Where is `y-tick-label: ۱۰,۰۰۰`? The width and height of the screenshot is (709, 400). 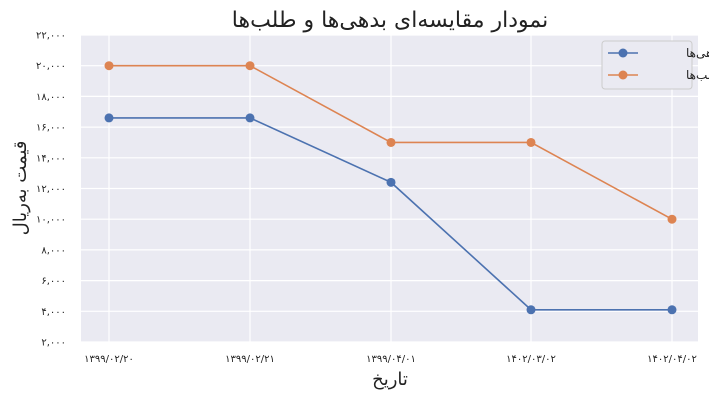 y-tick-label: ۱۰,۰۰۰ is located at coordinates (51, 220).